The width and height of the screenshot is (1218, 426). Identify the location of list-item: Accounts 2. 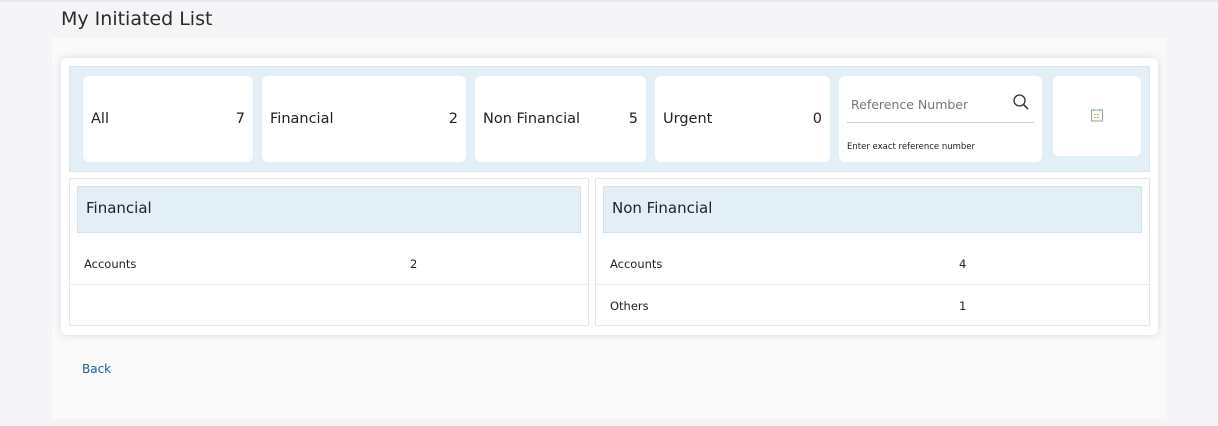
(329, 264).